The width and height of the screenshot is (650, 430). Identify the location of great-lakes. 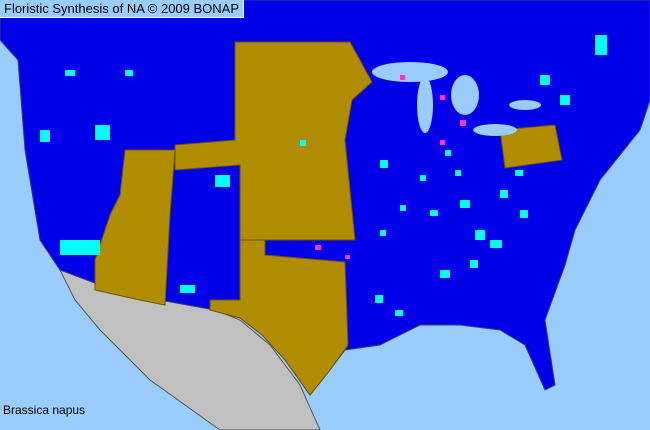
(456, 99).